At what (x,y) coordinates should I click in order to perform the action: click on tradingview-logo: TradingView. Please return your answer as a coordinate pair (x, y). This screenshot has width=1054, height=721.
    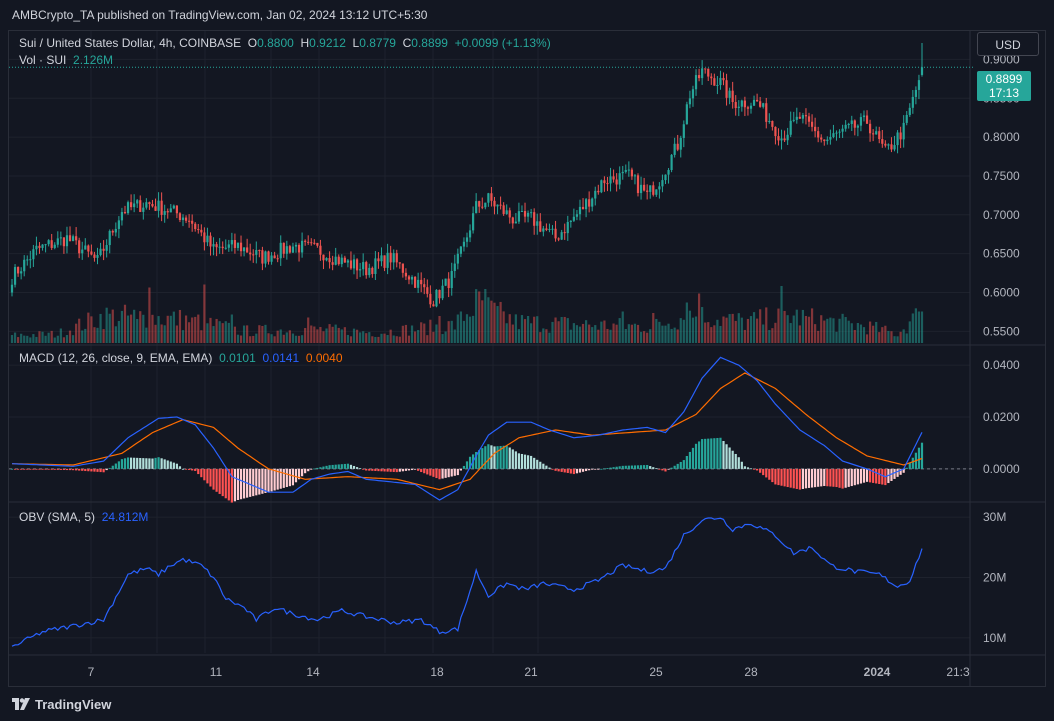
    Looking at the image, I should click on (61, 704).